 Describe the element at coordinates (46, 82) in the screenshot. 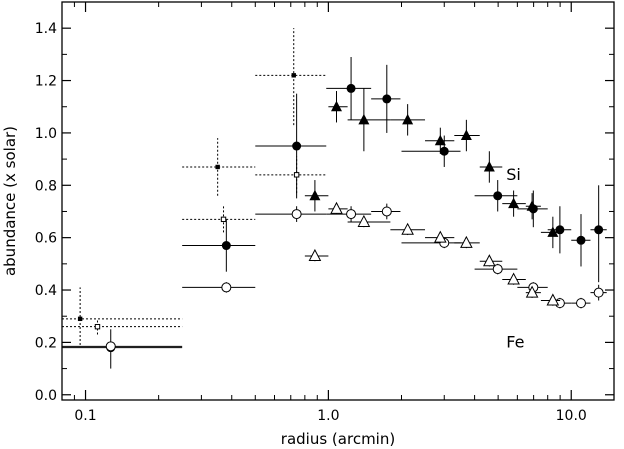

I see `y-tick-label: 1.2` at that location.